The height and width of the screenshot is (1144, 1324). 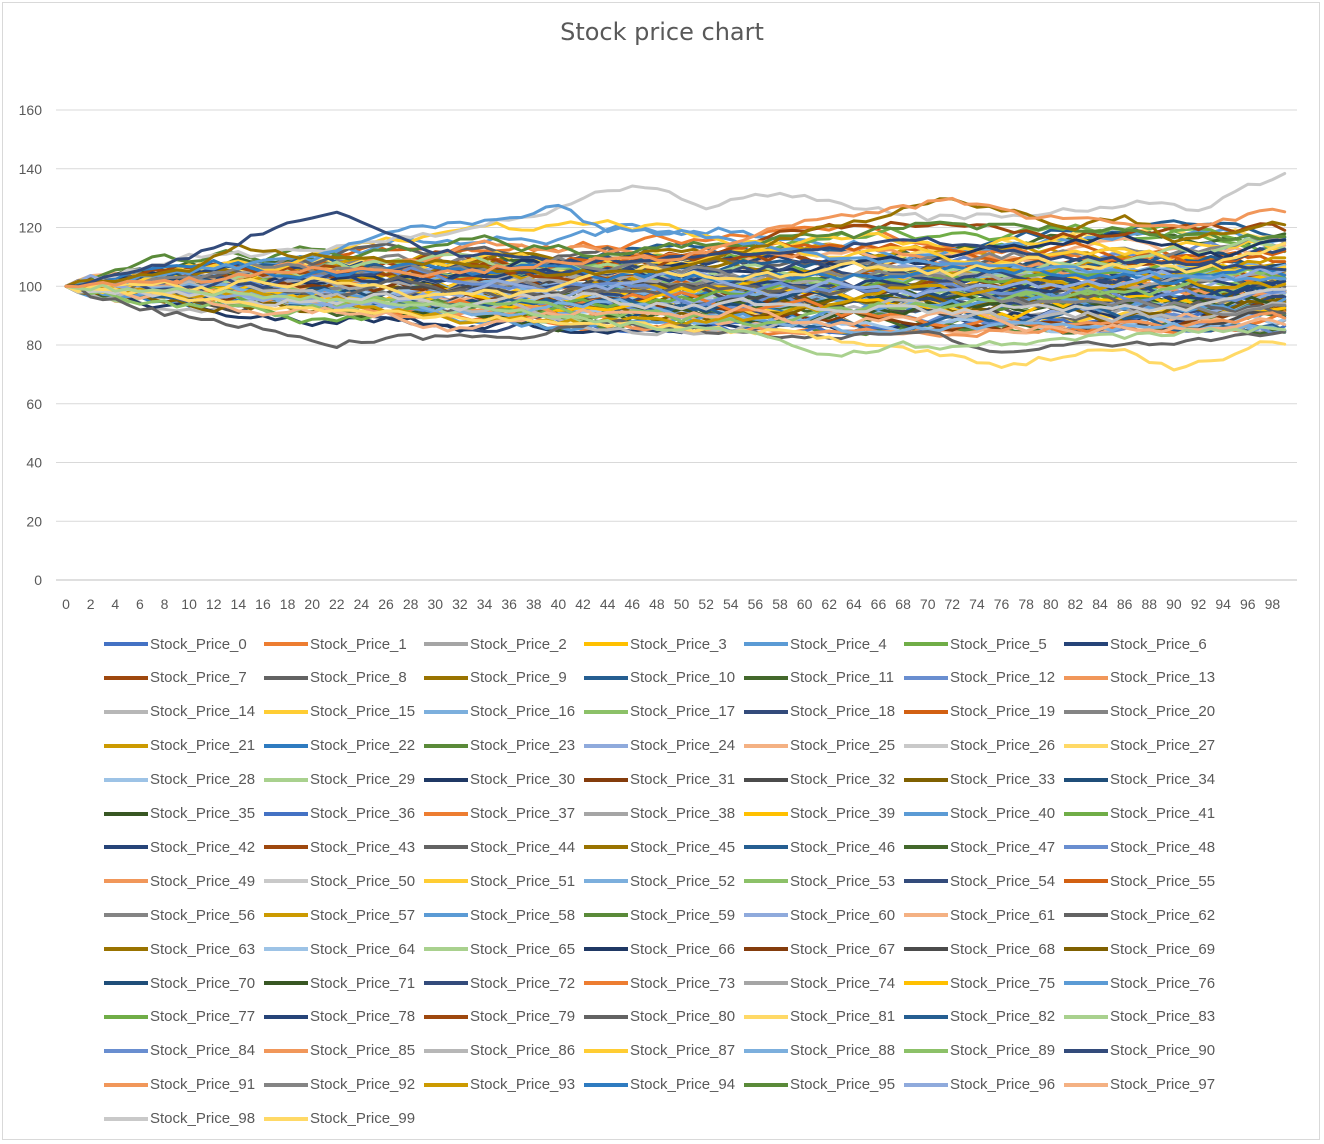 I want to click on legend-label: Stock_Price_53, so click(x=843, y=881).